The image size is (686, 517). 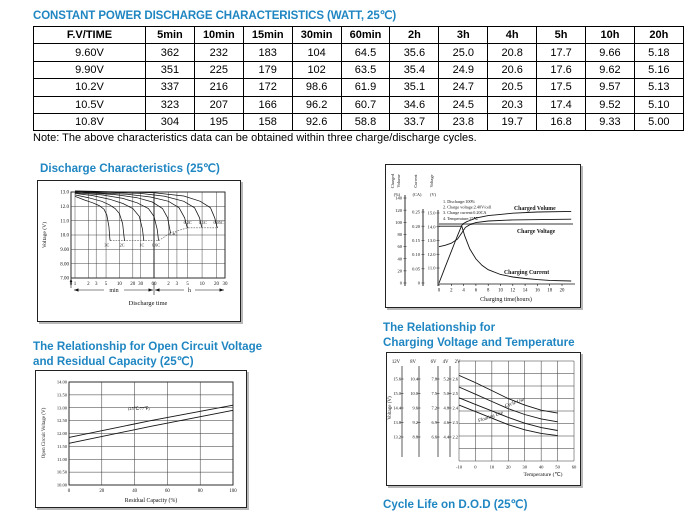 I want to click on table-cell: 23.8, so click(x=463, y=122).